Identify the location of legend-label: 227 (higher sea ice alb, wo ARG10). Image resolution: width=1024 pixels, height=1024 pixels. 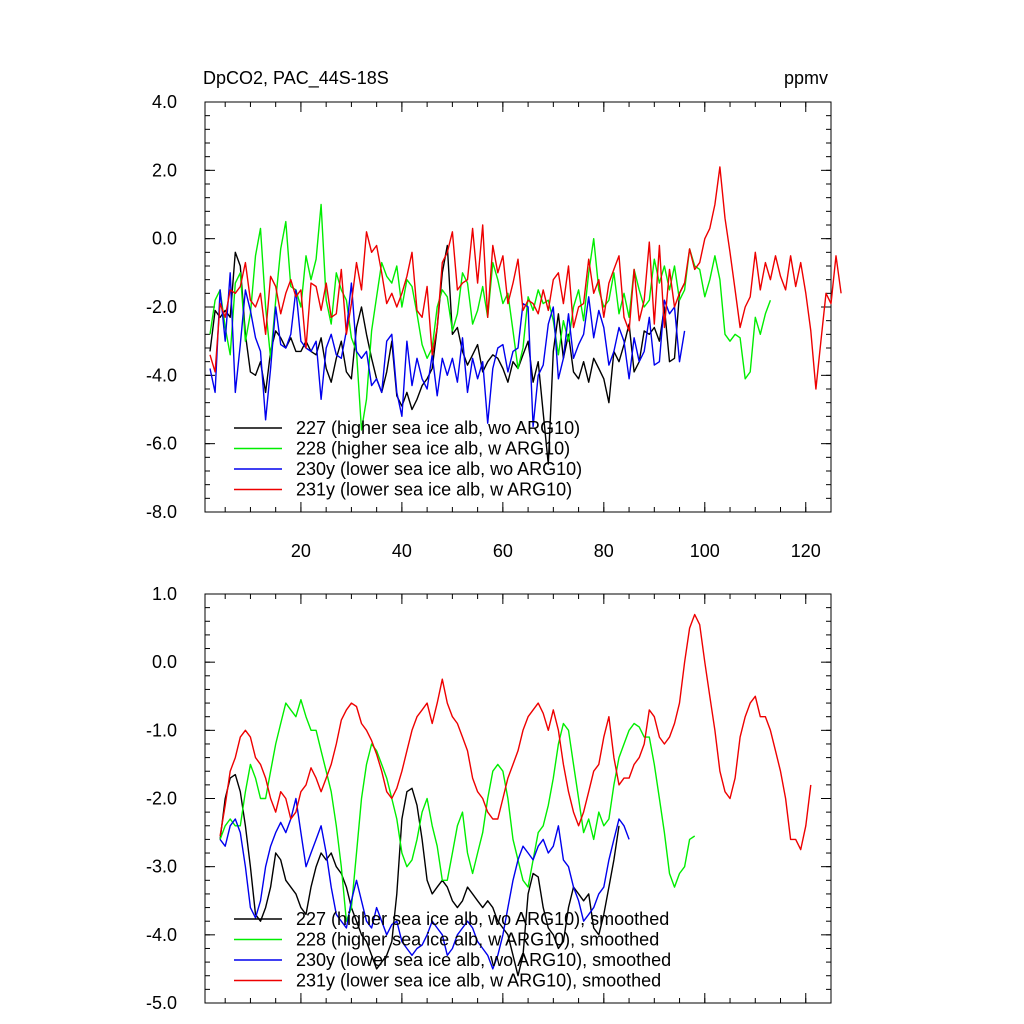
(438, 428).